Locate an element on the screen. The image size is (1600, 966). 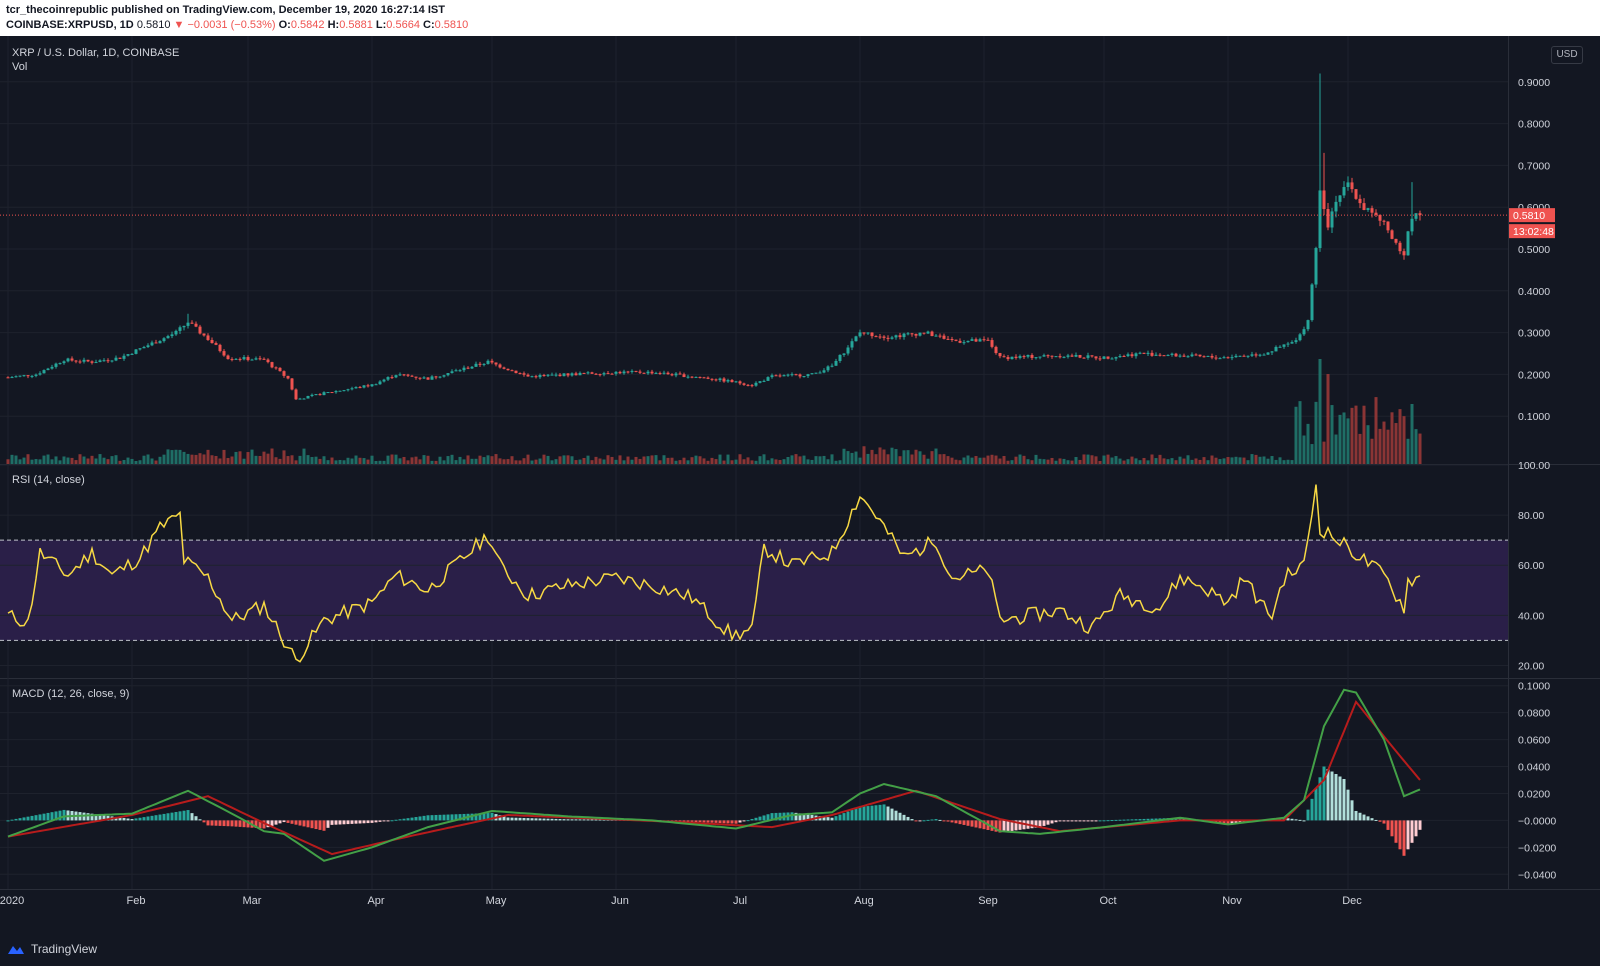
price-axis-tick-label: 0.3000 is located at coordinates (1534, 334).